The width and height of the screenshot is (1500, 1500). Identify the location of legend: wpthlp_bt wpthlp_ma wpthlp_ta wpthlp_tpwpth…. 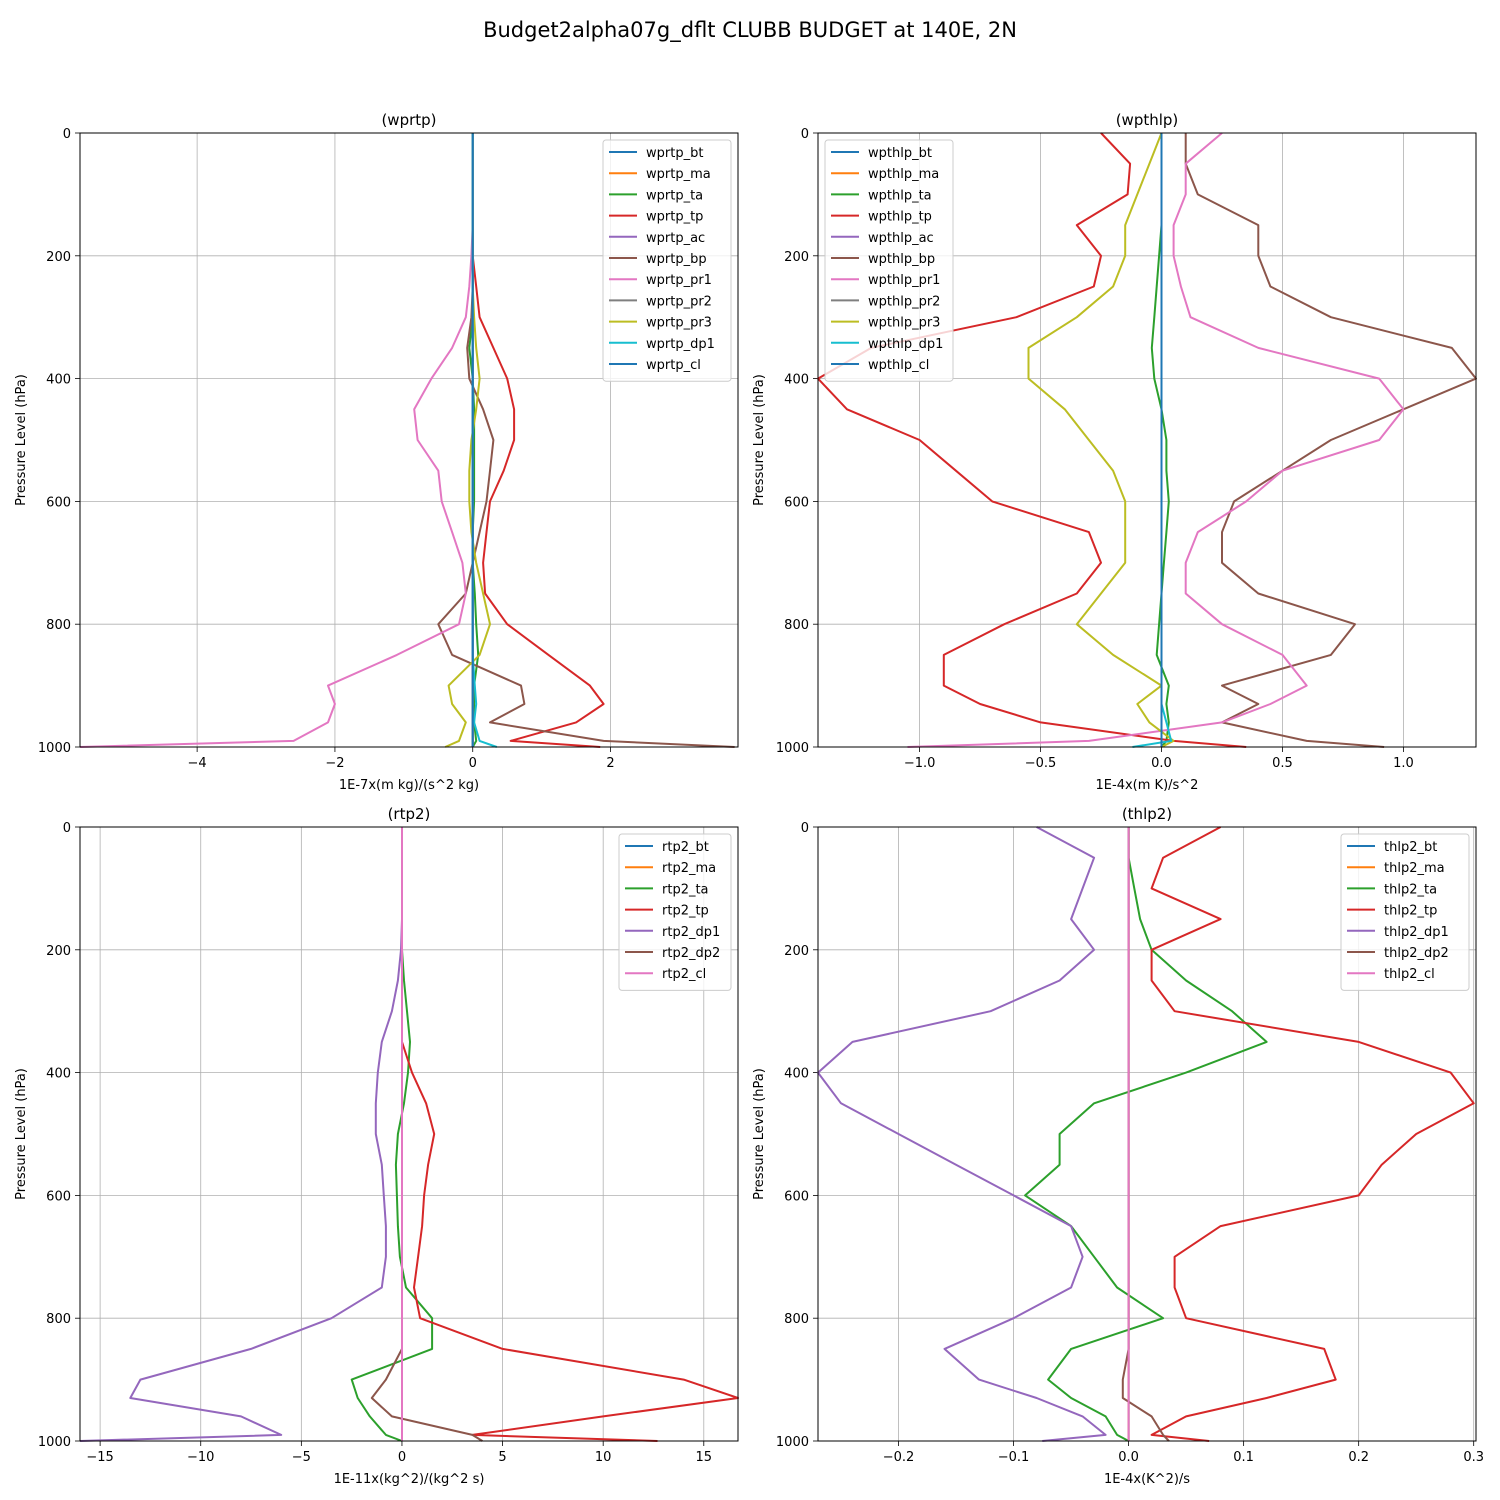
(889, 260).